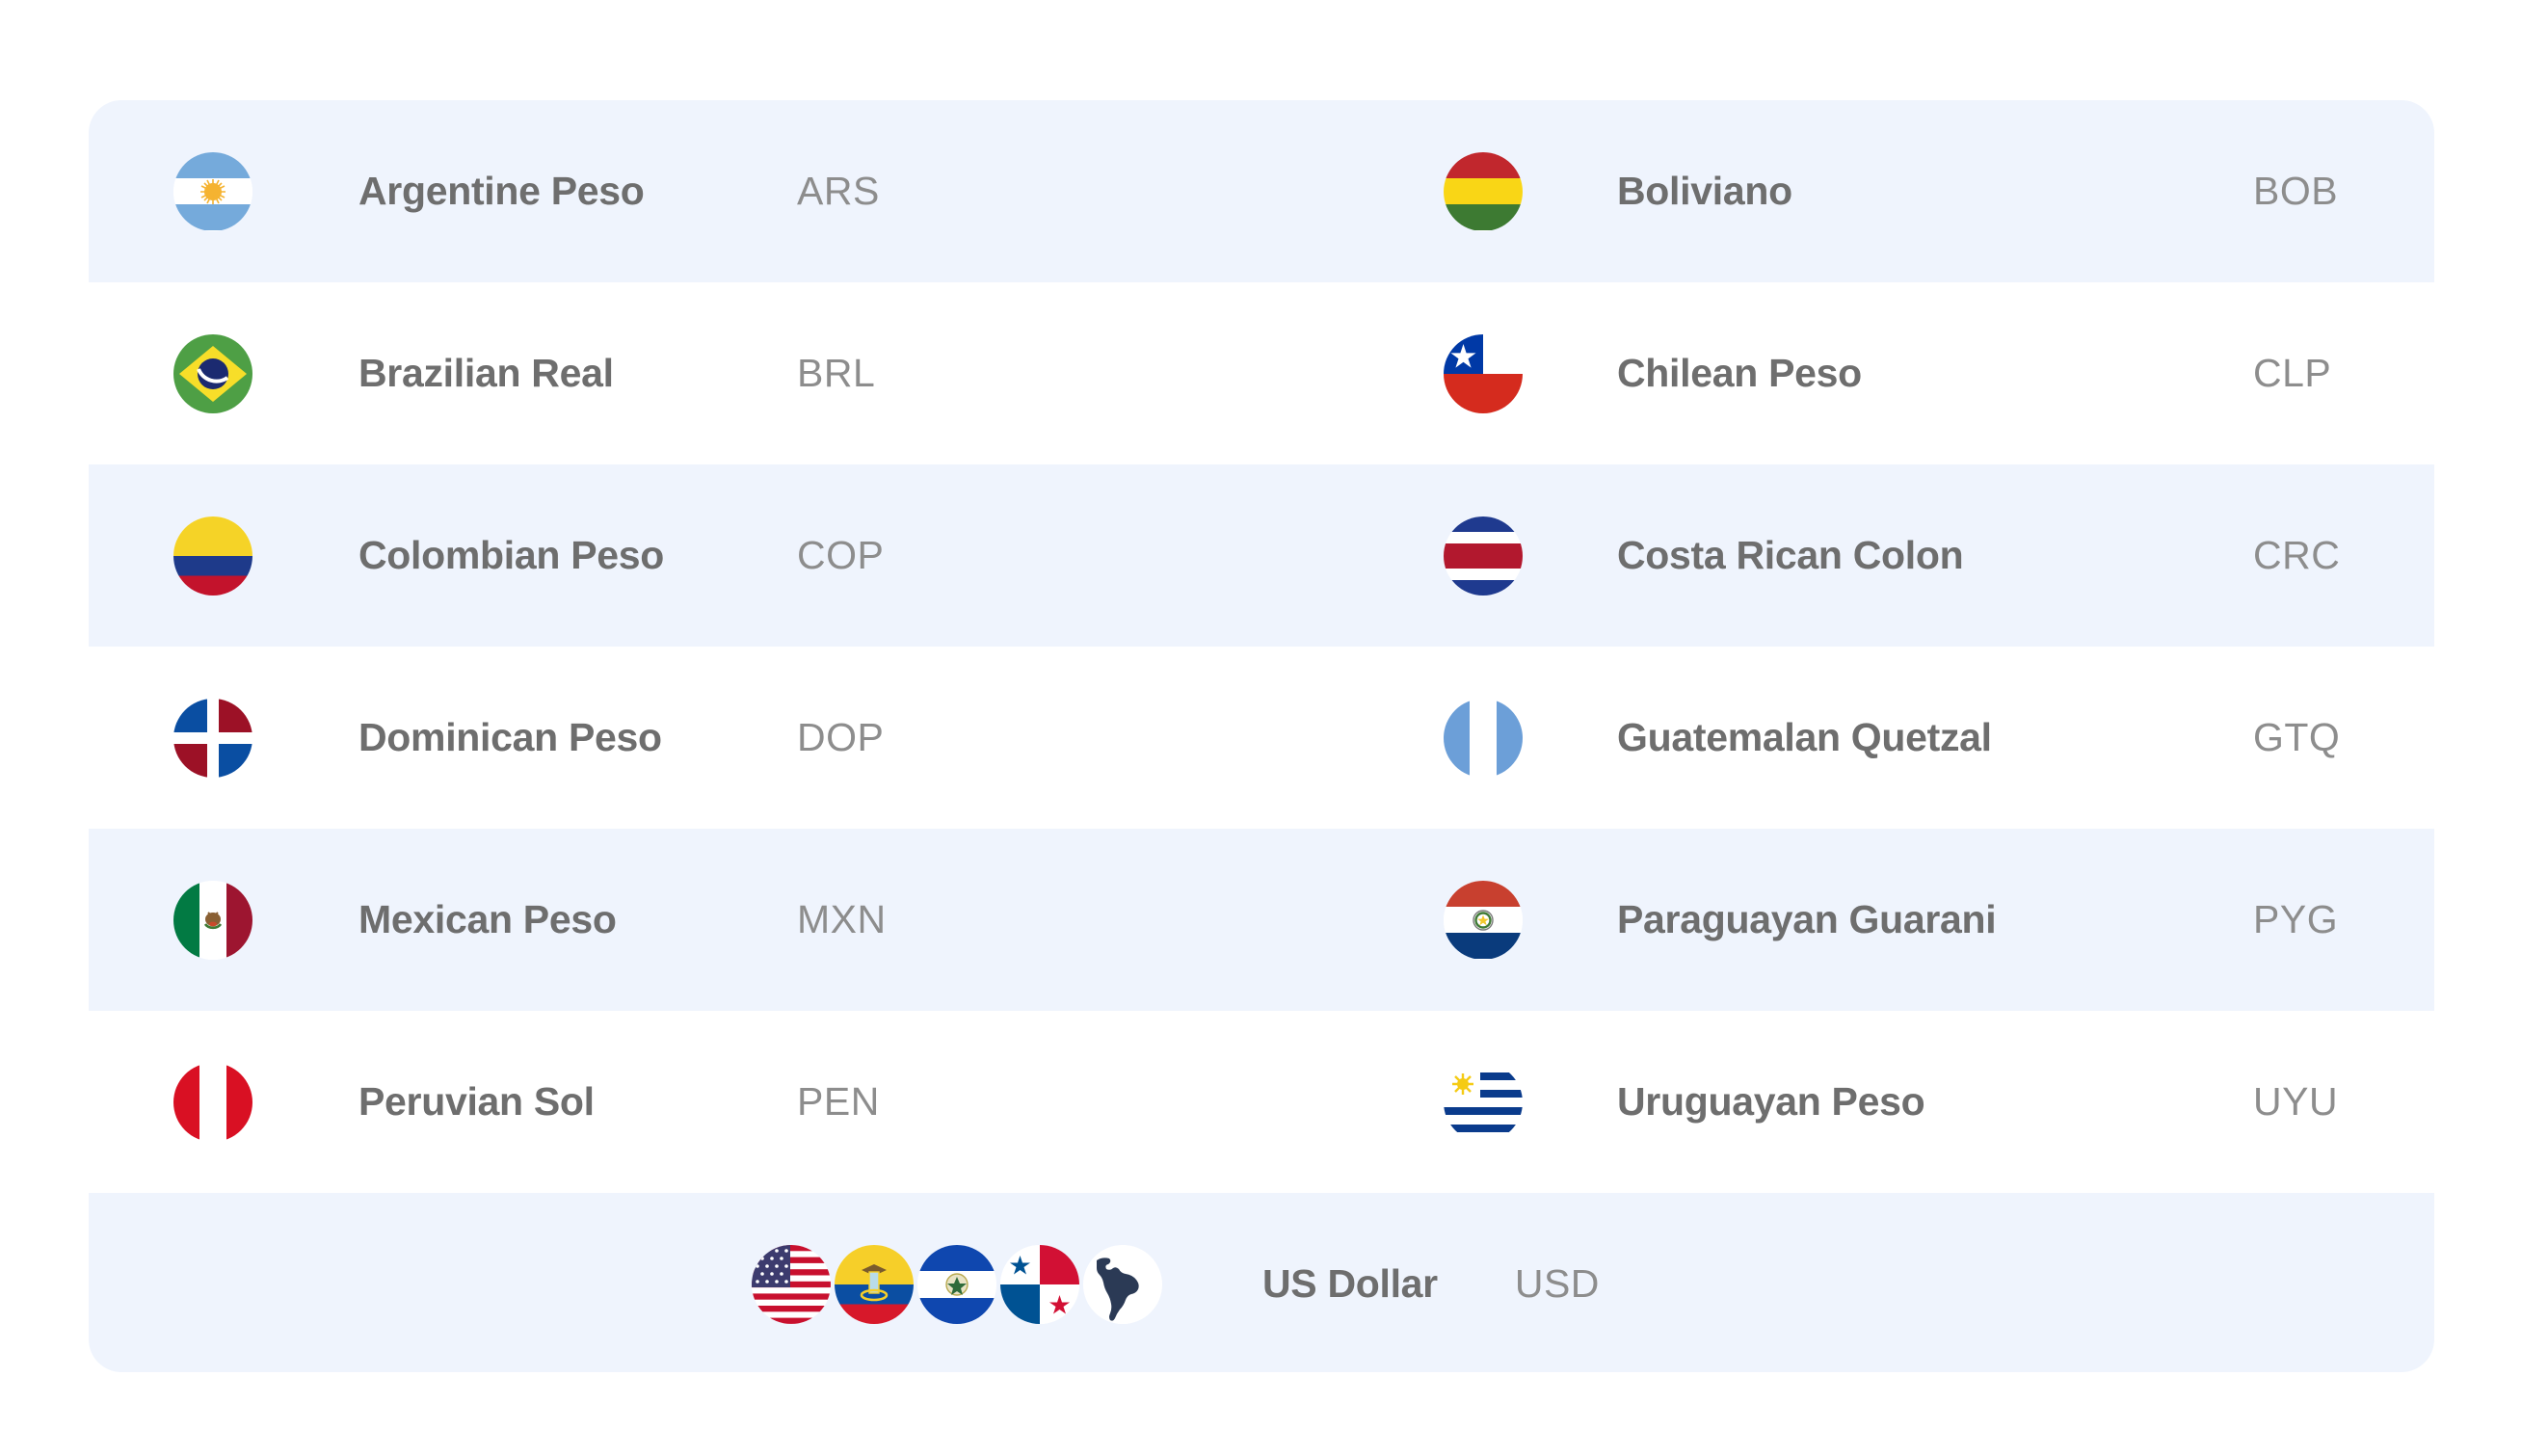  Describe the element at coordinates (1771, 1101) in the screenshot. I see `currency-name: Uruguayan Peso` at that location.